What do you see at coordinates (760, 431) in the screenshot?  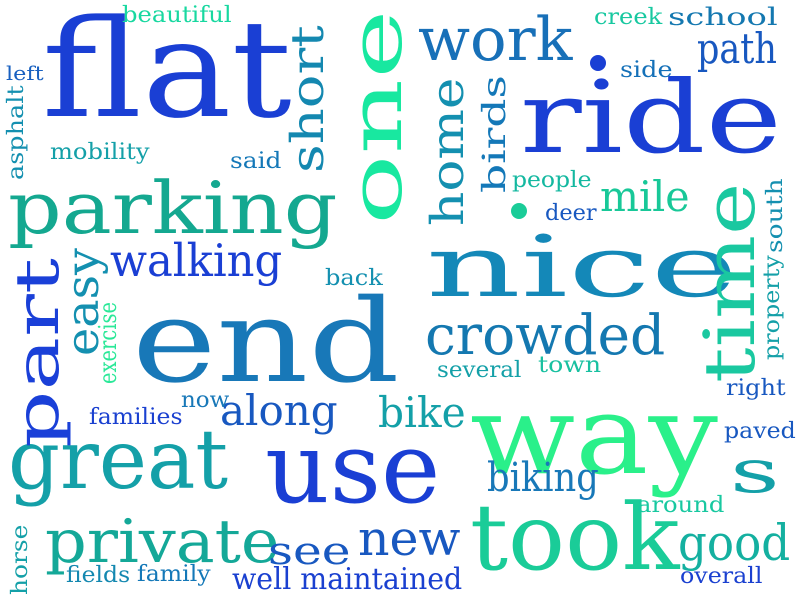 I see `word-paved: paved` at bounding box center [760, 431].